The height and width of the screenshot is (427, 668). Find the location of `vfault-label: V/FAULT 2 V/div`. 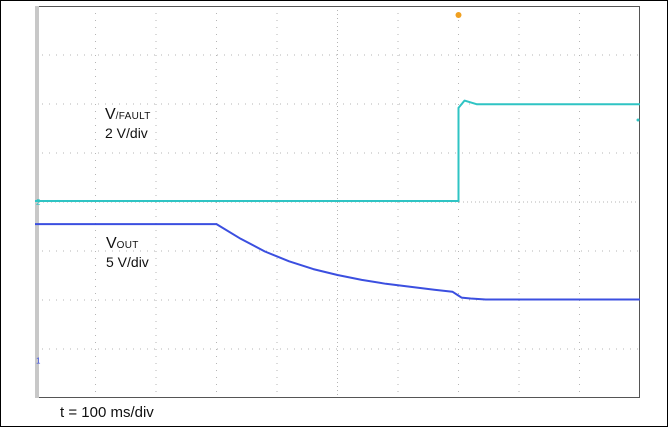

vfault-label: V/FAULT 2 V/div is located at coordinates (128, 124).